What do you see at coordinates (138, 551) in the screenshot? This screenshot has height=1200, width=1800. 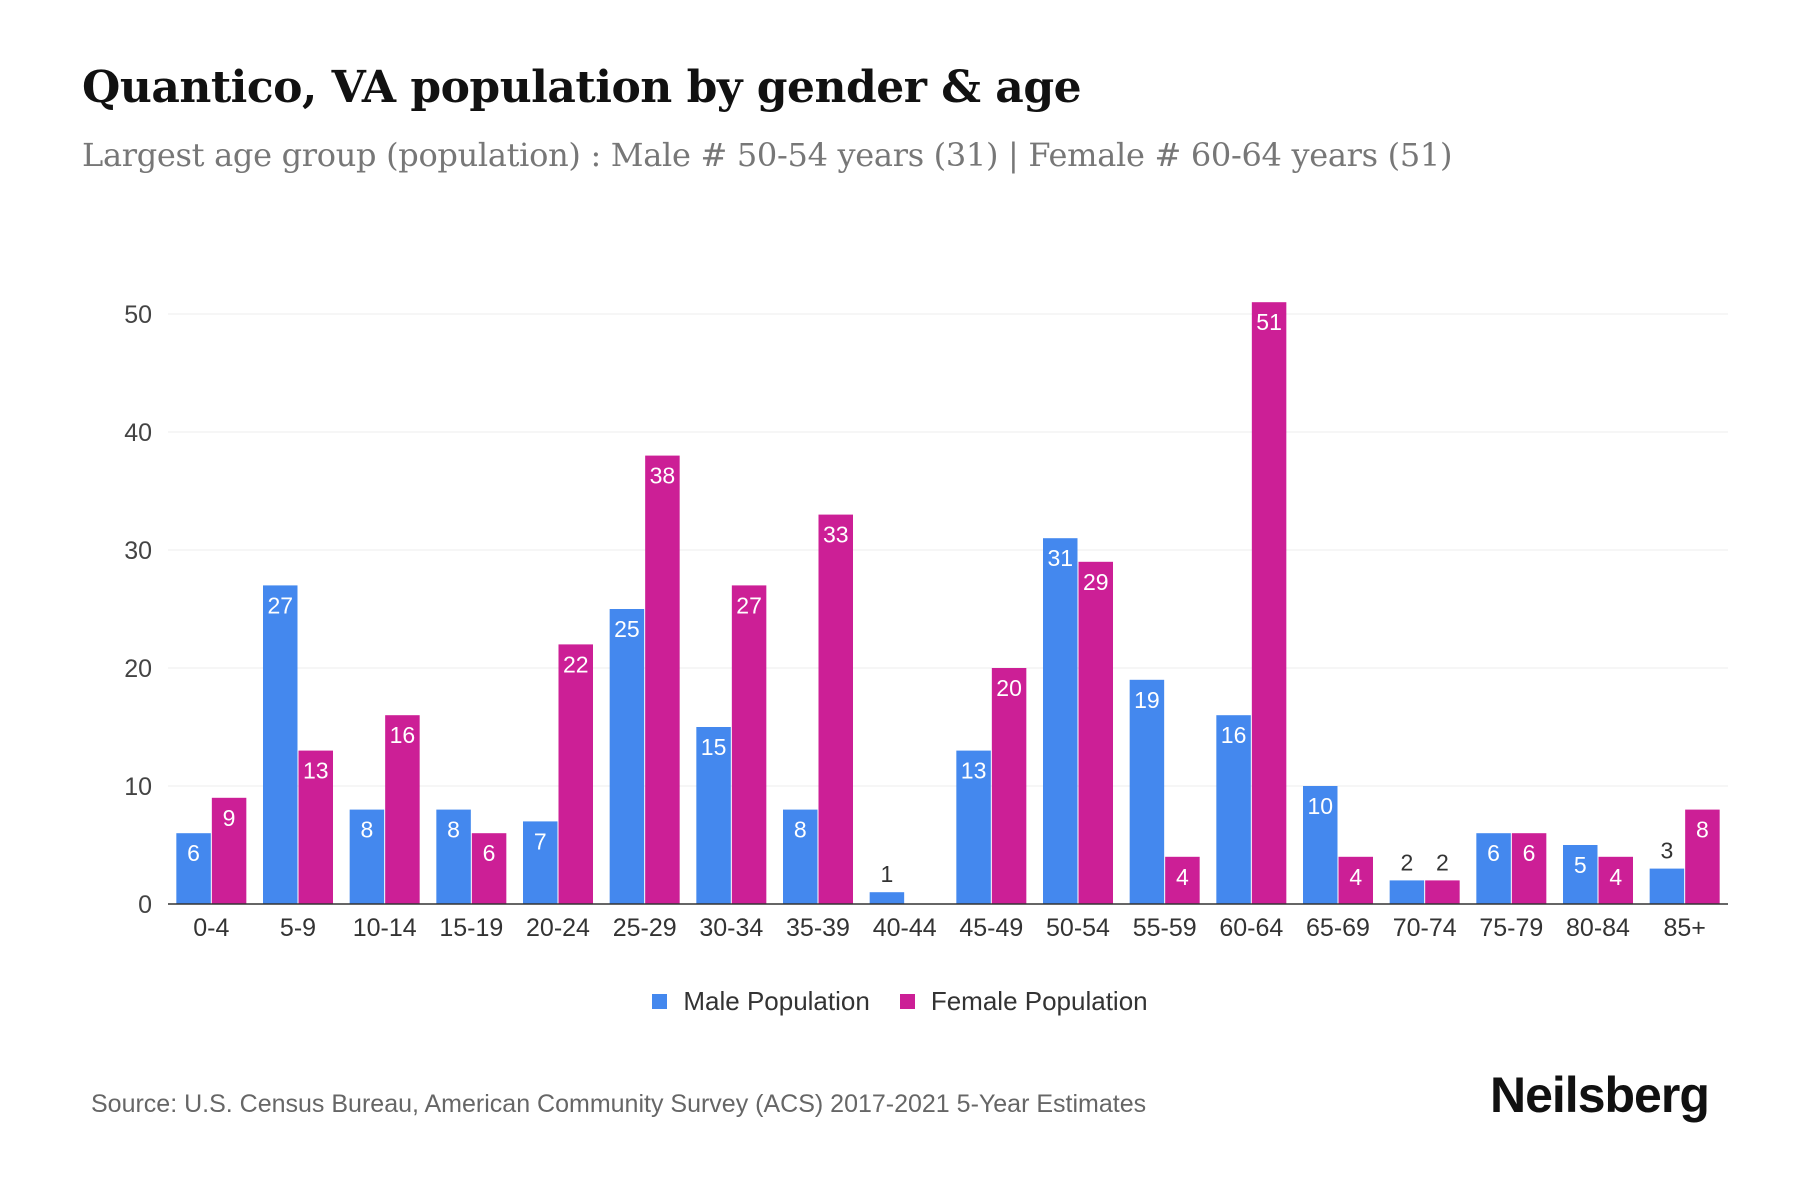 I see `y-tick-label: 30` at bounding box center [138, 551].